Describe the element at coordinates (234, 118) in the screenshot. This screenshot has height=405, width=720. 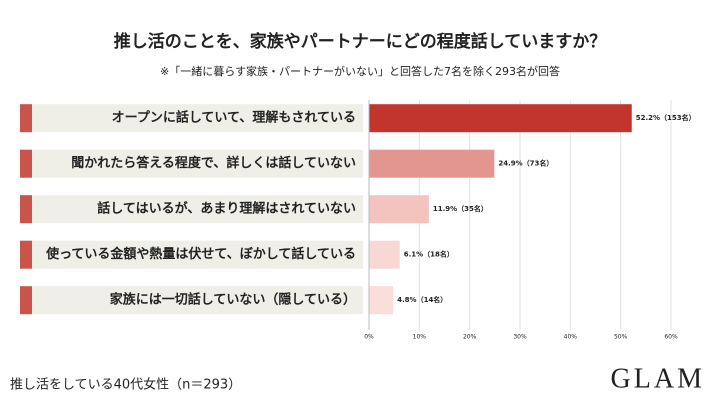
I see `y-tick-label: オープンに話していて、理解もされている` at that location.